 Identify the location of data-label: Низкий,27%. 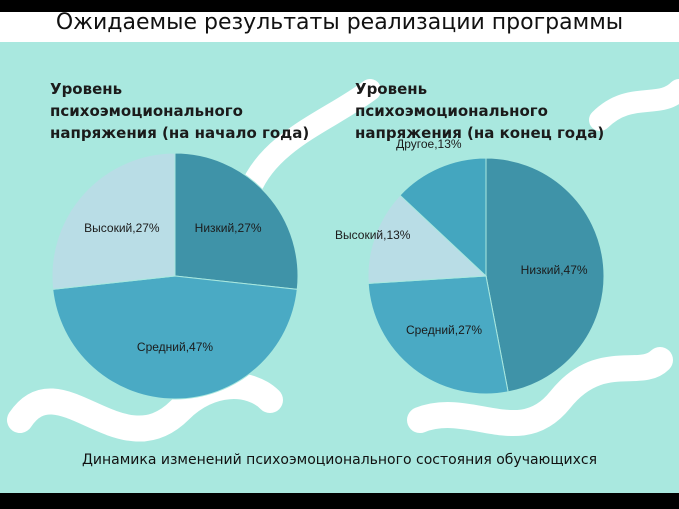
(228, 228).